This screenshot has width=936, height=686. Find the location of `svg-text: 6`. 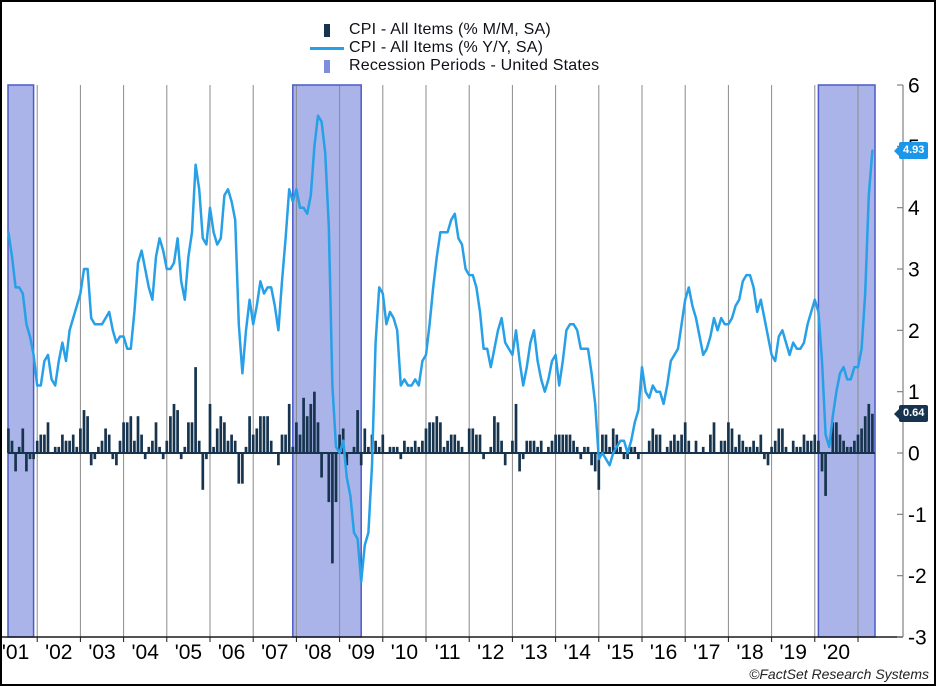

svg-text: 6 is located at coordinates (914, 86).